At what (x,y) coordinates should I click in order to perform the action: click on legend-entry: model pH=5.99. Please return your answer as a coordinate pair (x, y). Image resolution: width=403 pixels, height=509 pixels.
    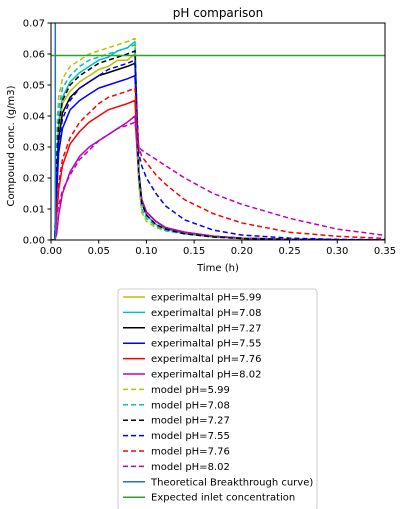
    Looking at the image, I should click on (190, 390).